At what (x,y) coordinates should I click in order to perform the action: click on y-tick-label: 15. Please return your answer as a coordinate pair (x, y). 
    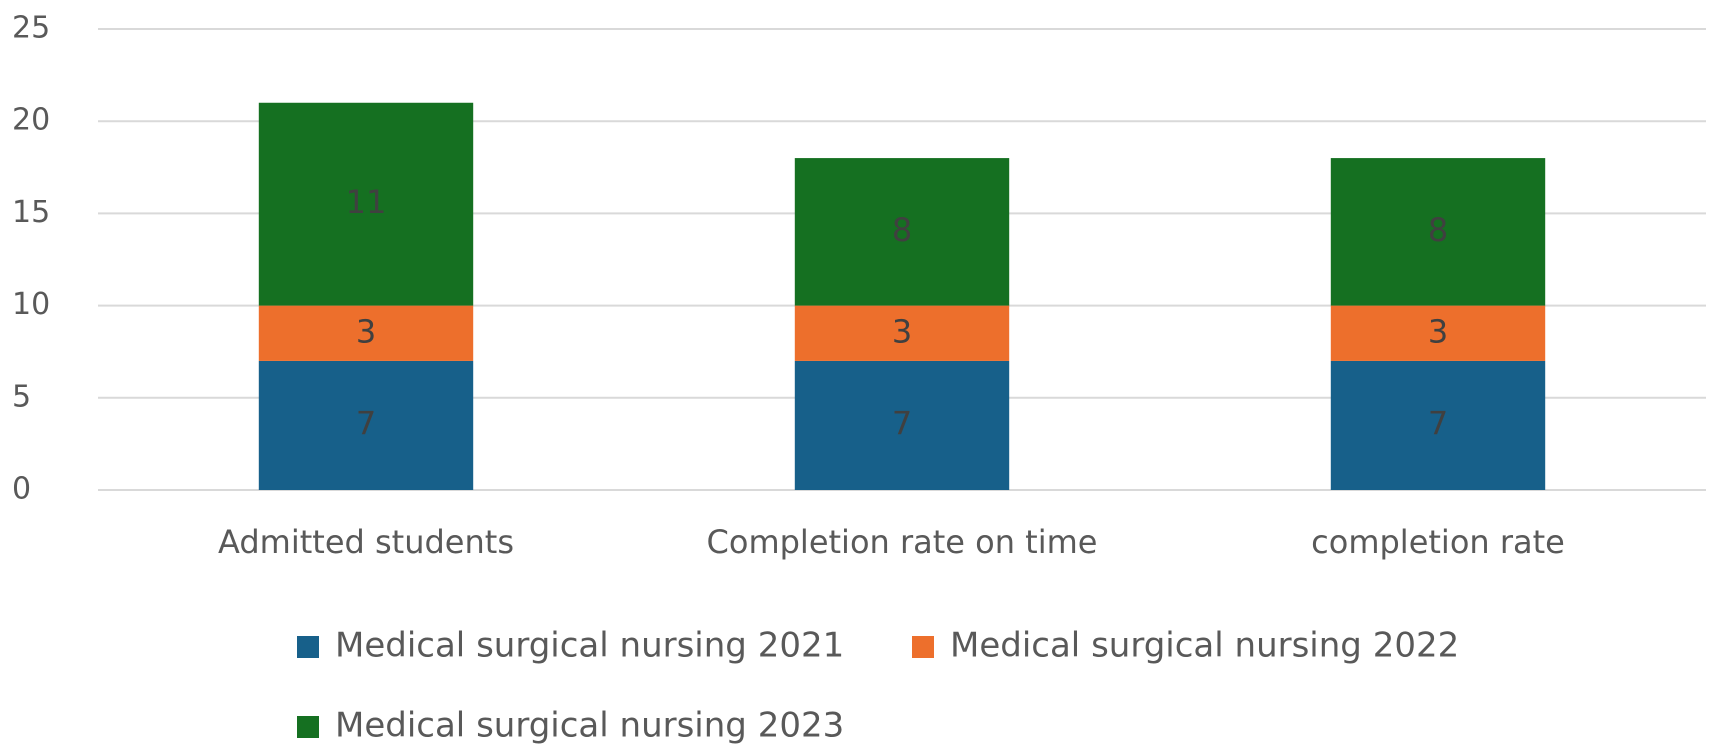
    Looking at the image, I should click on (31, 212).